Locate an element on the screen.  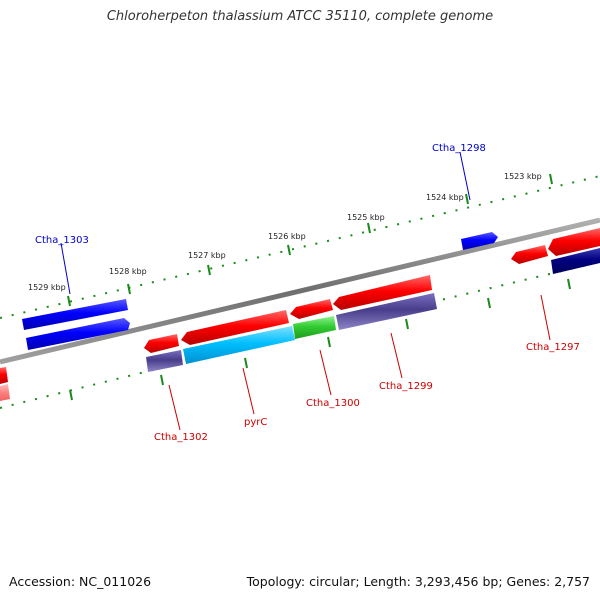
accession-text: Accession: NC_011026 is located at coordinates (80, 581).